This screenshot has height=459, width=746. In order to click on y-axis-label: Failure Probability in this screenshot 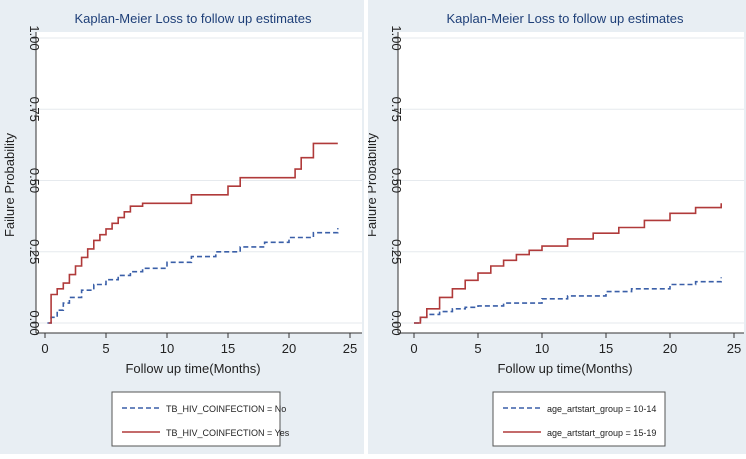, I will do `click(9, 184)`.